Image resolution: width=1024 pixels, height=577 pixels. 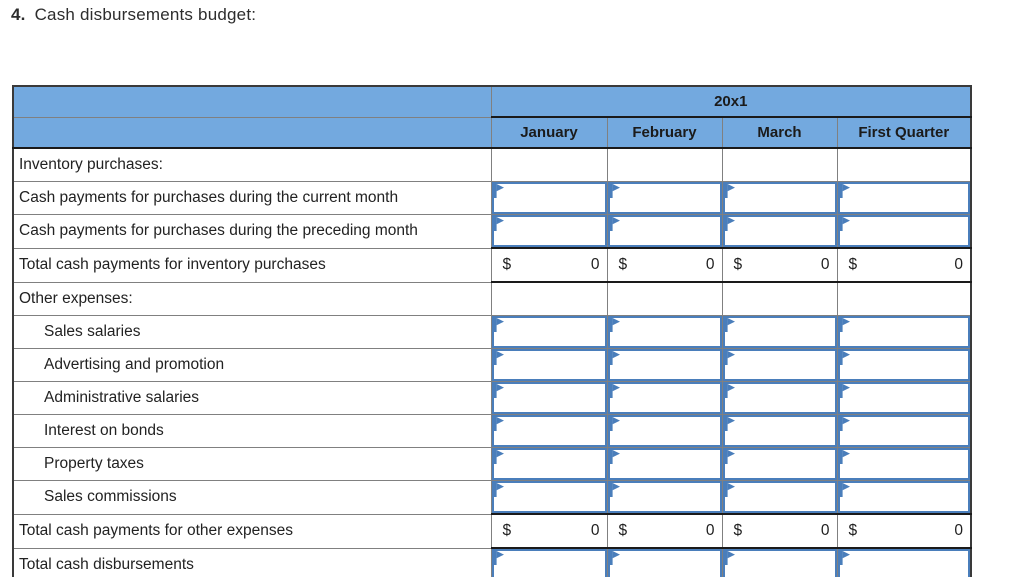 I want to click on page-title: 4. Cash disbursements budget:, so click(x=133, y=15).